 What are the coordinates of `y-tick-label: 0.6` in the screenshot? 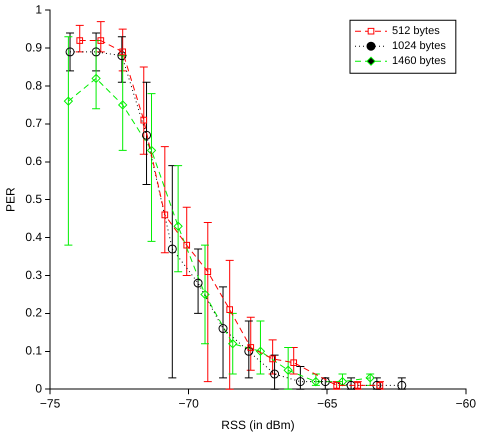 It's located at (33, 161).